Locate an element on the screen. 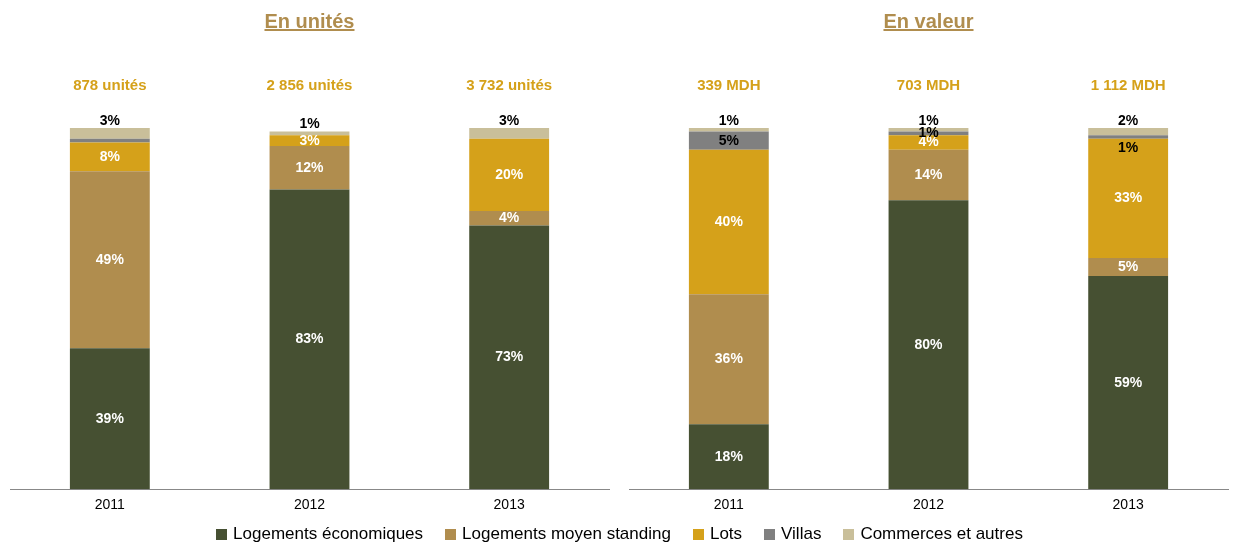 The height and width of the screenshot is (552, 1239). data-label: 59% is located at coordinates (1128, 381).